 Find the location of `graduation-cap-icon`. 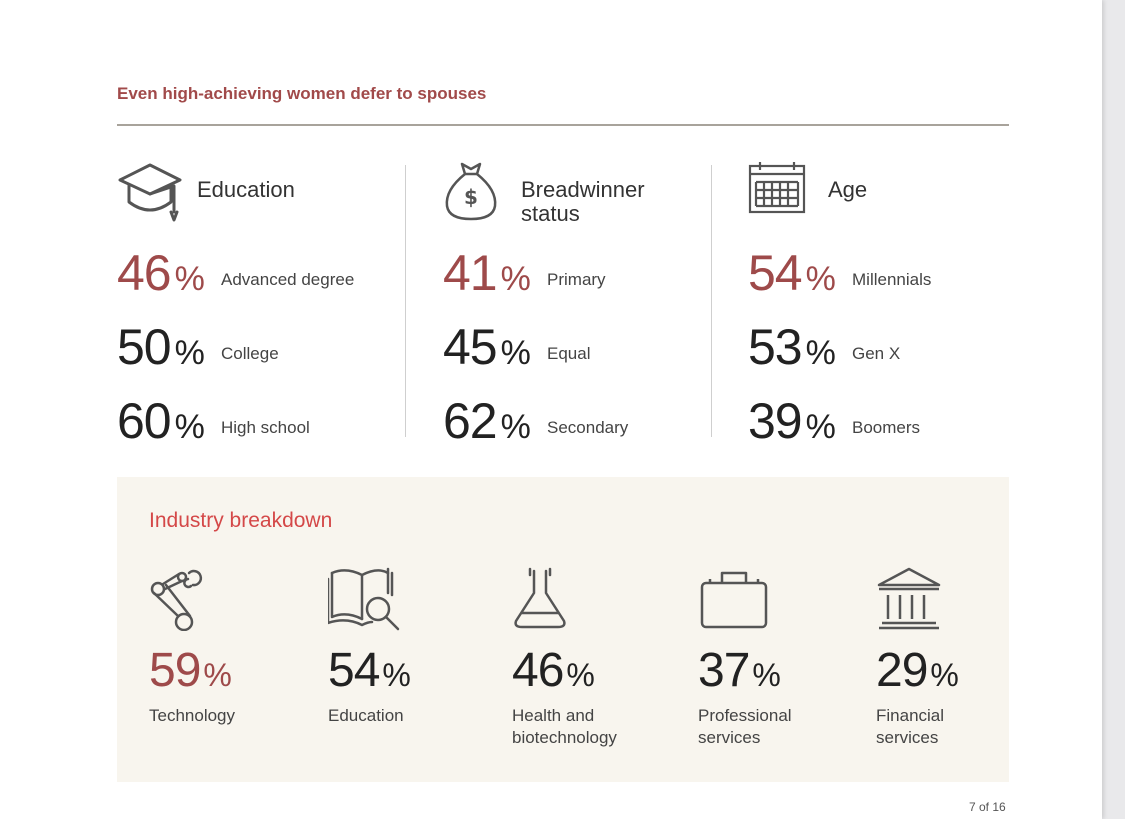

graduation-cap-icon is located at coordinates (150, 192).